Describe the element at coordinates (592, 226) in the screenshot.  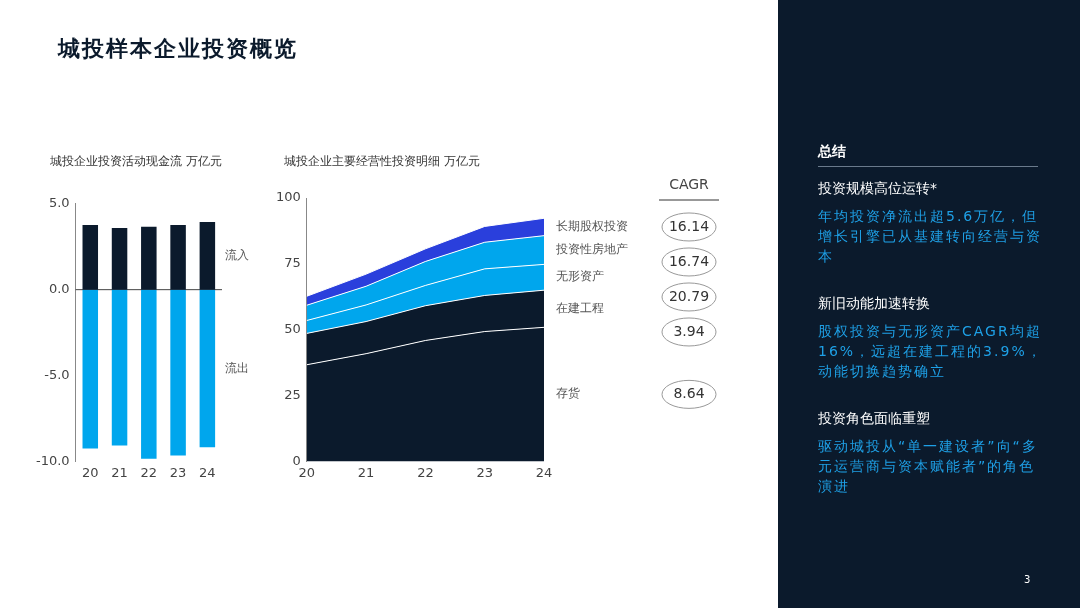
I see `series-label: 长期股权投资` at that location.